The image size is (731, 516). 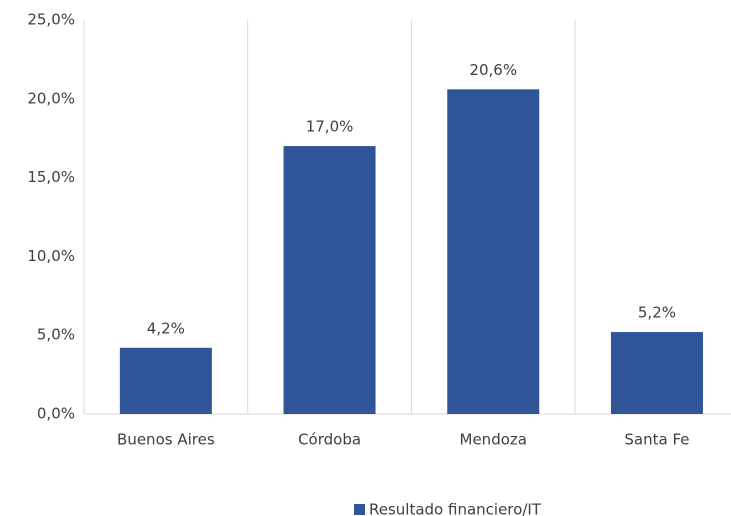 I want to click on data-label: 17,0%, so click(x=330, y=127).